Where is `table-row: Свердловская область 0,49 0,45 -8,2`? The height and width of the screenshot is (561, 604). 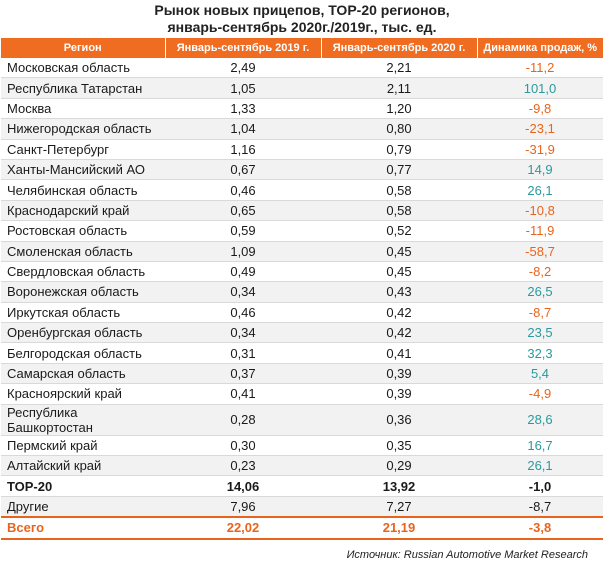
table-row: Свердловская область 0,49 0,45 -8,2 is located at coordinates (302, 272).